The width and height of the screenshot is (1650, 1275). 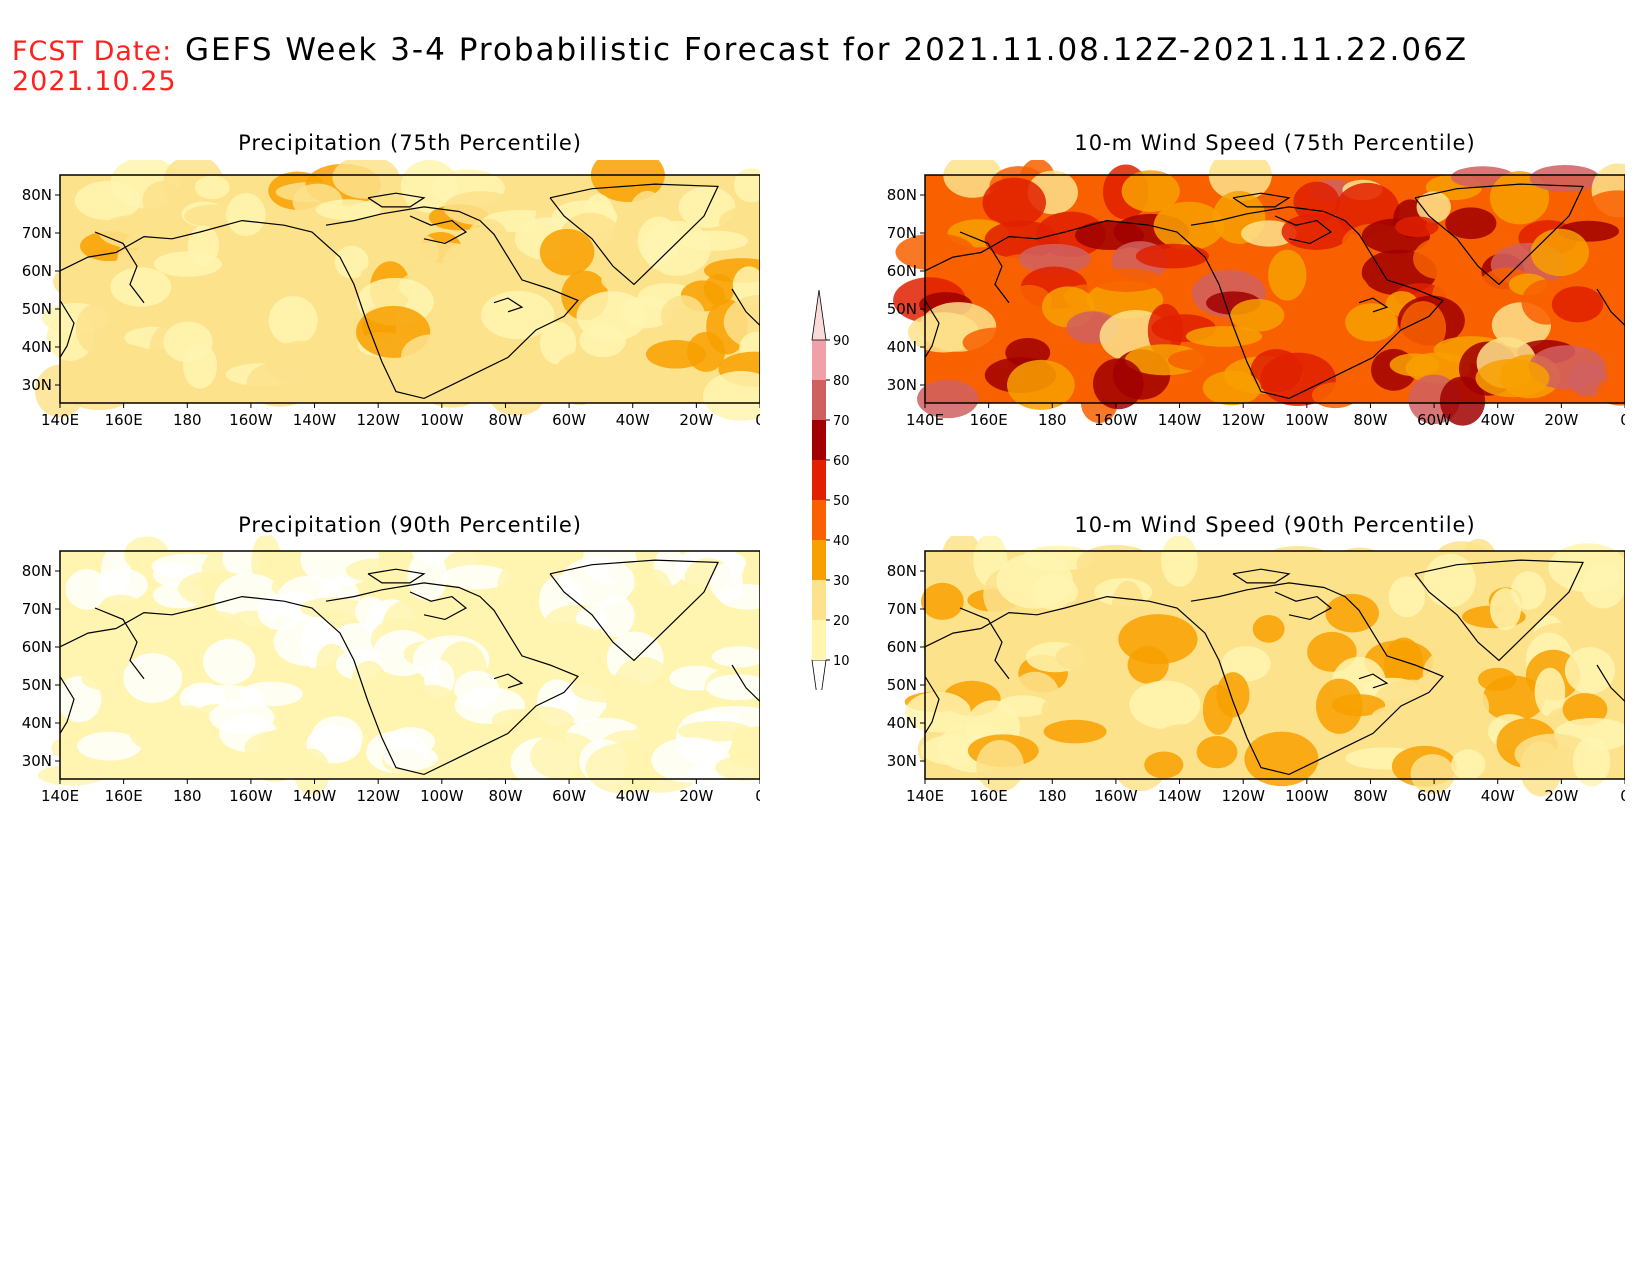 I want to click on panel-title-precip-75: Precipitation (75th Percentile), so click(x=410, y=143).